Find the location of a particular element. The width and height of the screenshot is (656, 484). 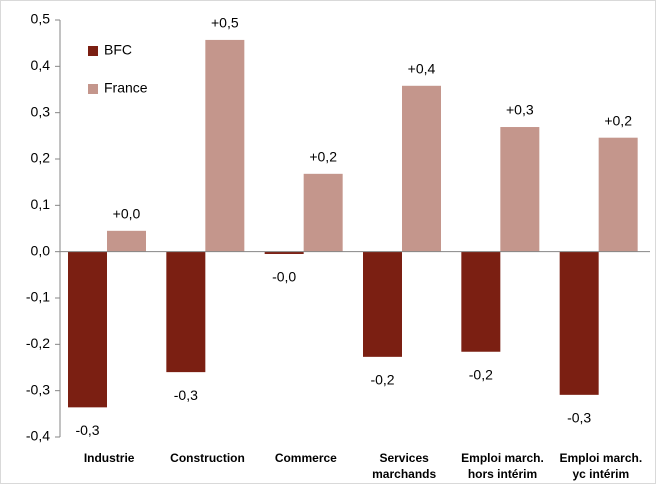

value-label: -0,0 is located at coordinates (284, 277).